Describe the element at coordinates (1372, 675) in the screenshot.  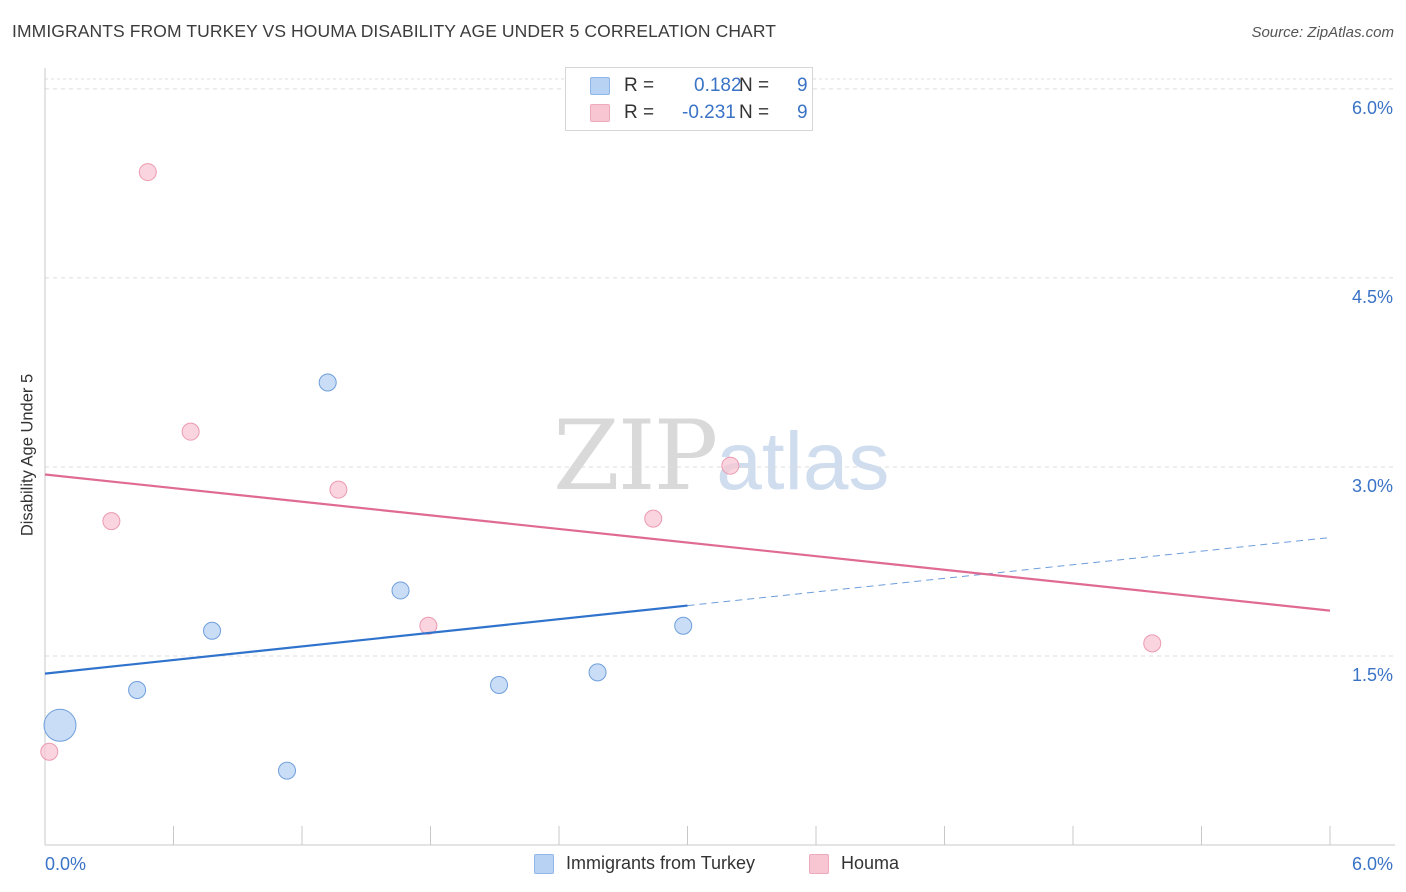
I see `y-tick-label: 1.5%` at that location.